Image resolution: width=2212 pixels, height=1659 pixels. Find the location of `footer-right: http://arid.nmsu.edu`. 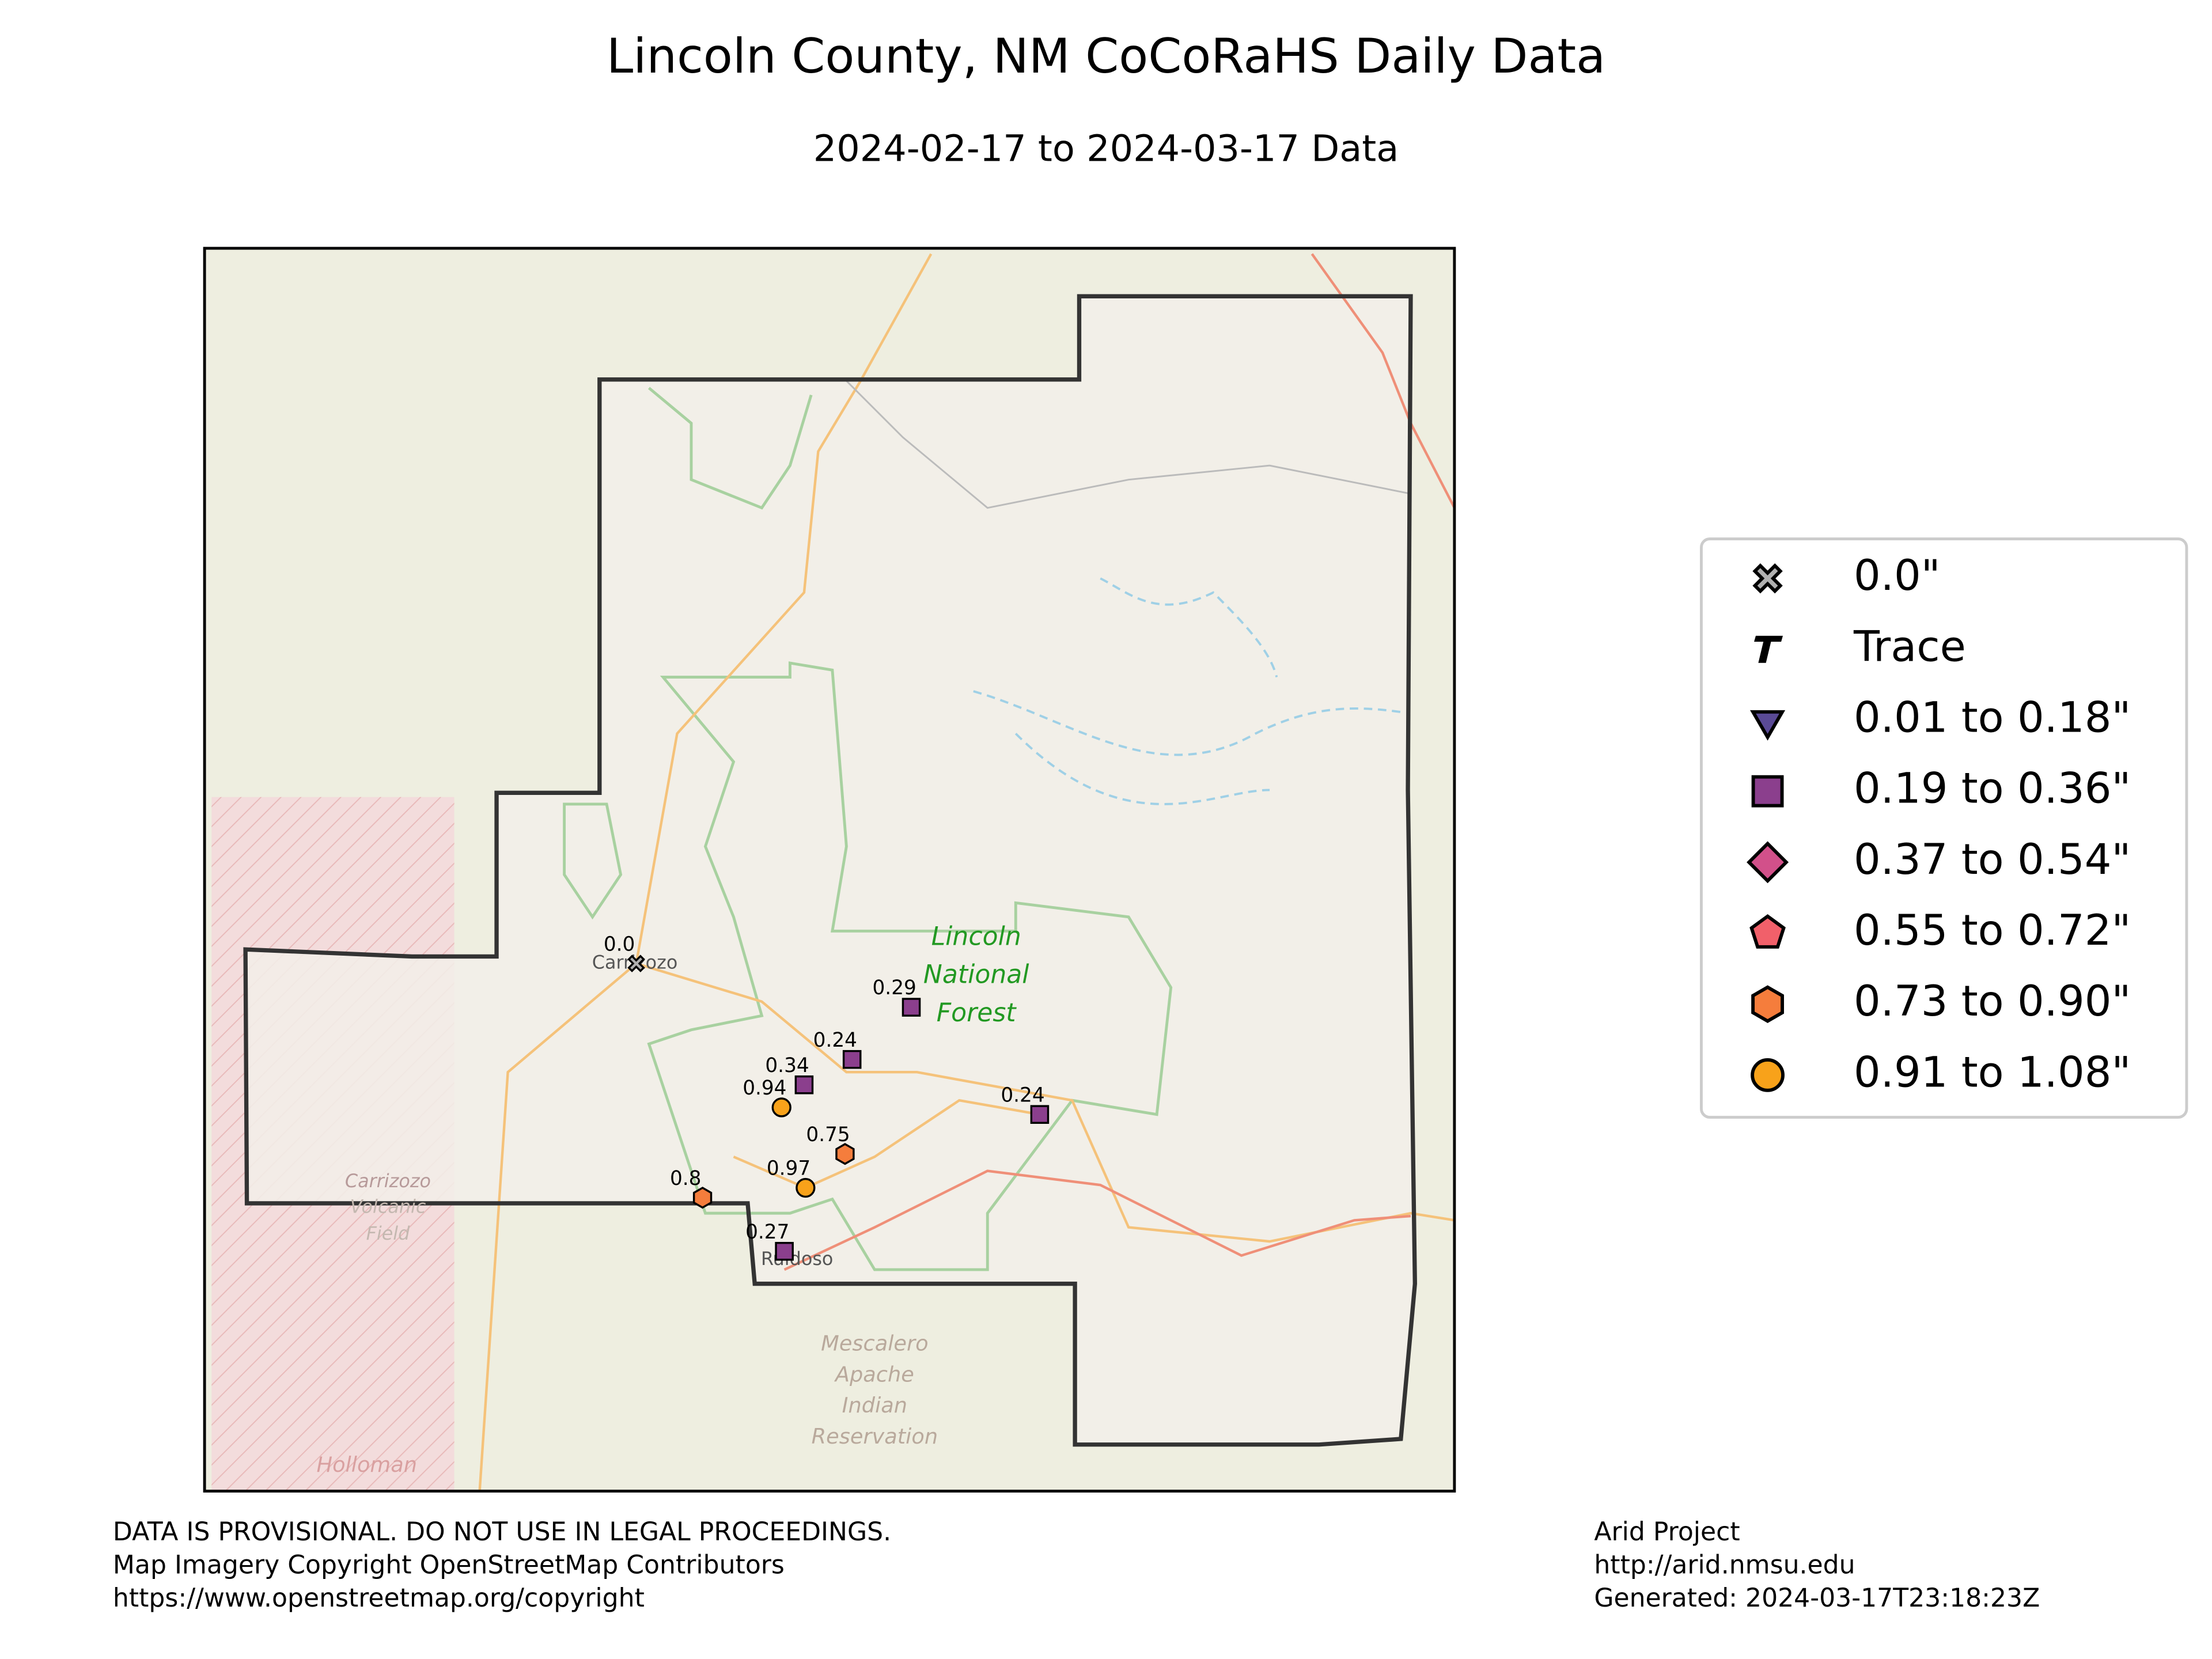

footer-right: http://arid.nmsu.edu is located at coordinates (1724, 1565).